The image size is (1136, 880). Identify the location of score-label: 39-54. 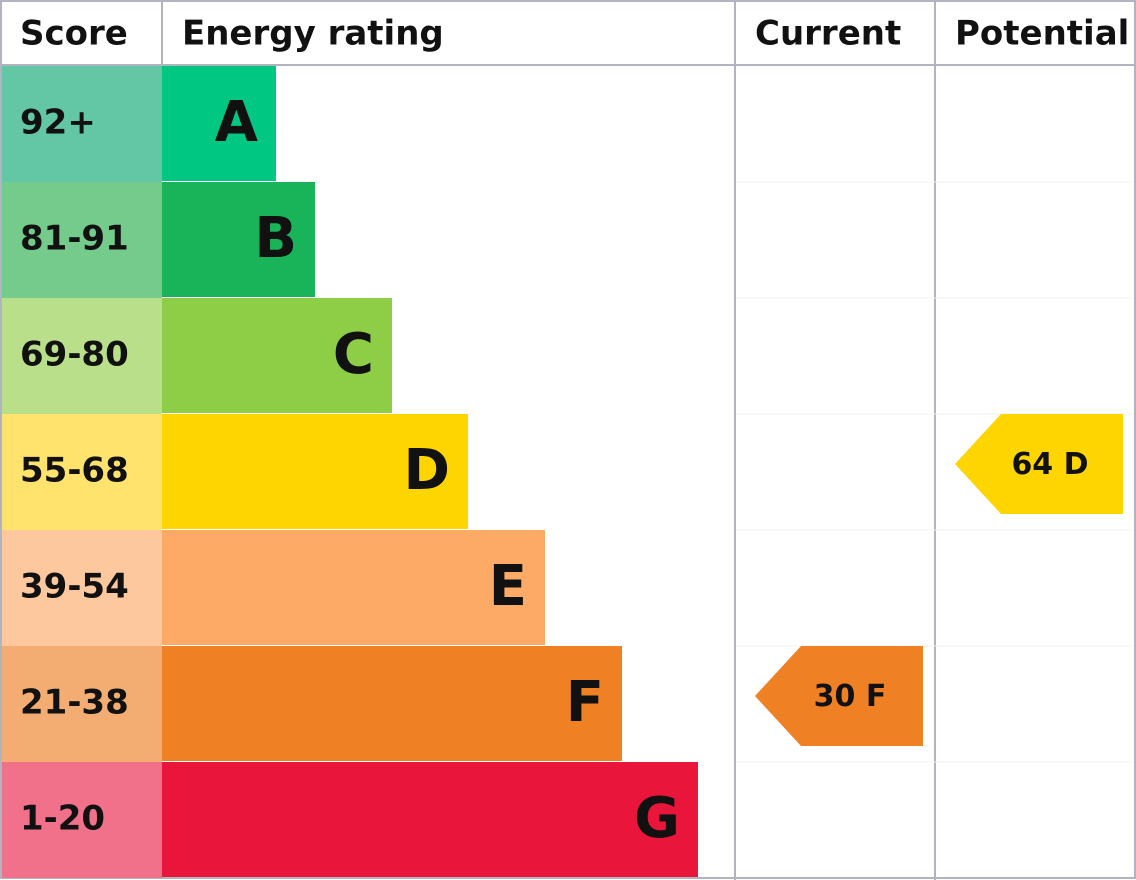
(74, 587).